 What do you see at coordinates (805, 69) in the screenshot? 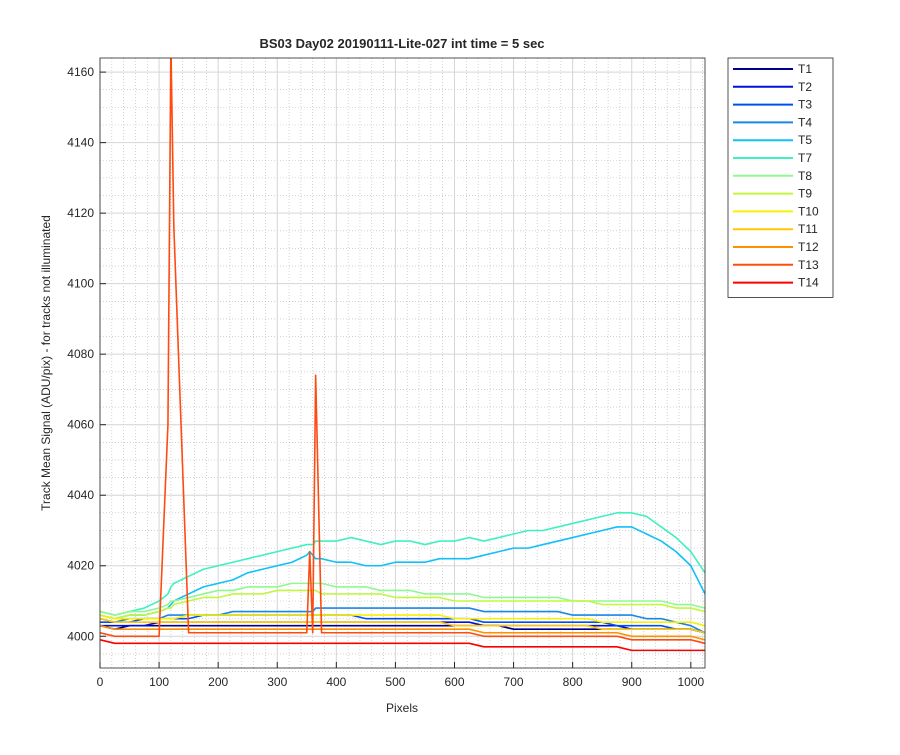
I see `legend-label: T1` at bounding box center [805, 69].